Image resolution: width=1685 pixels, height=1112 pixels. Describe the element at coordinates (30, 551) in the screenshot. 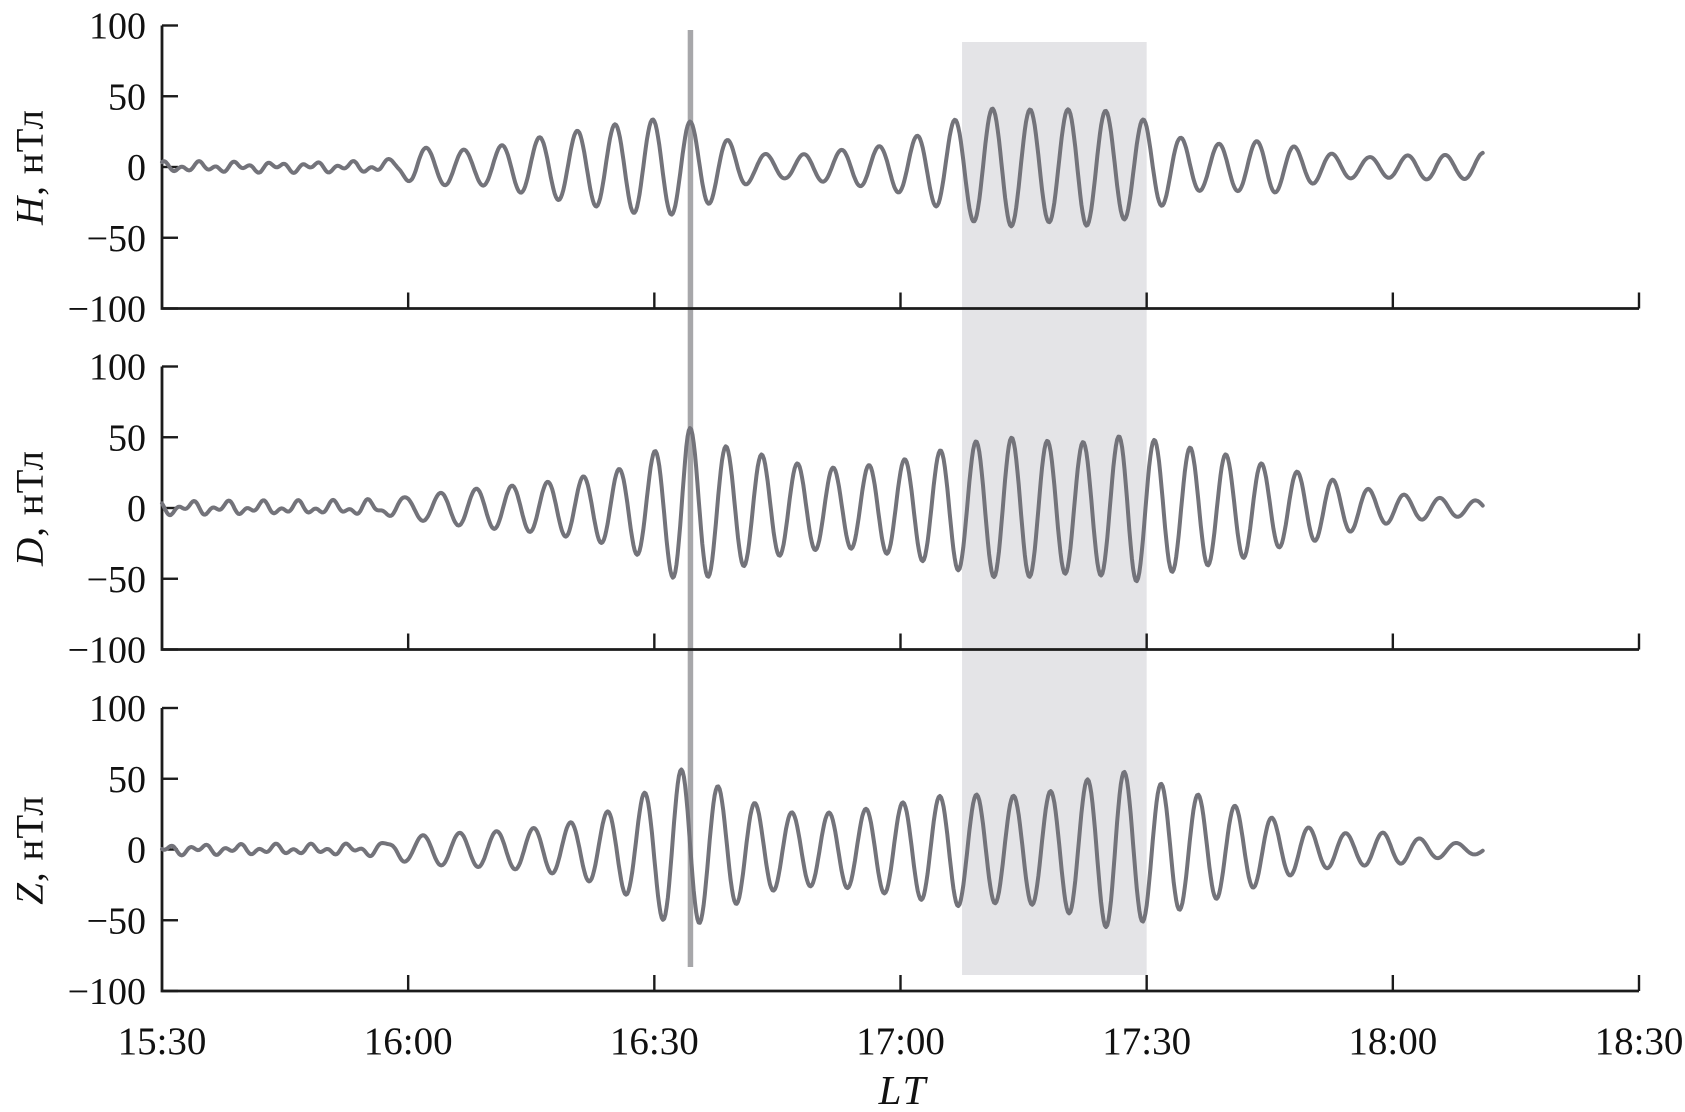

I see `y-axis-label-D-var: D` at that location.